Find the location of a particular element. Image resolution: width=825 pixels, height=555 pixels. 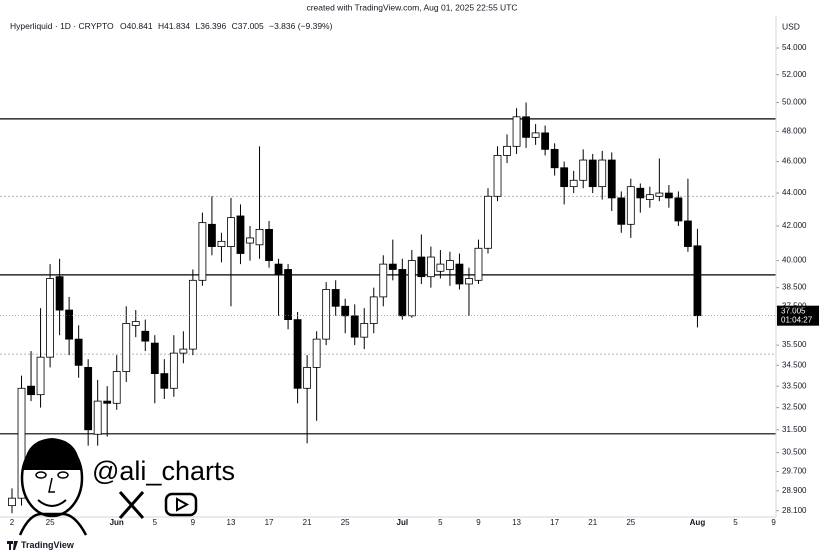

y-tick-label: 44.000 is located at coordinates (794, 192).